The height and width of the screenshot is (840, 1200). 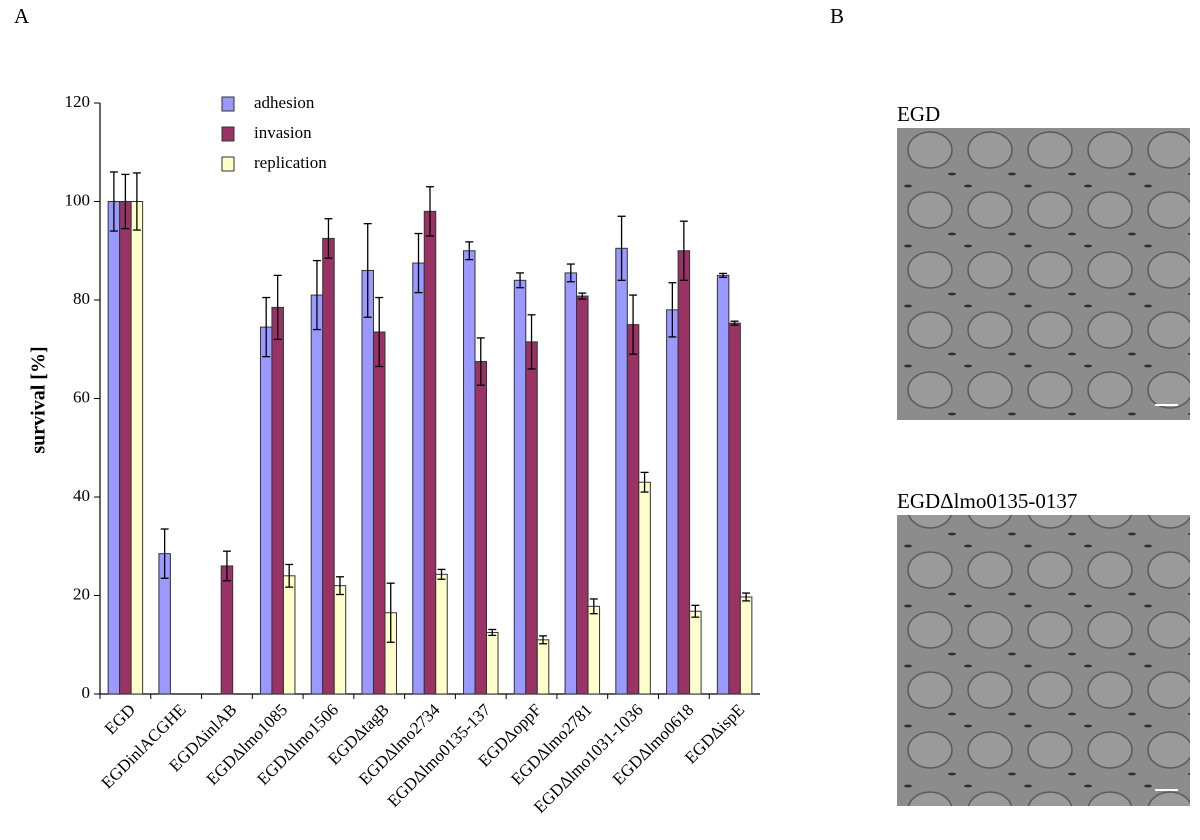 What do you see at coordinates (837, 16) in the screenshot?
I see `panel-label: B` at bounding box center [837, 16].